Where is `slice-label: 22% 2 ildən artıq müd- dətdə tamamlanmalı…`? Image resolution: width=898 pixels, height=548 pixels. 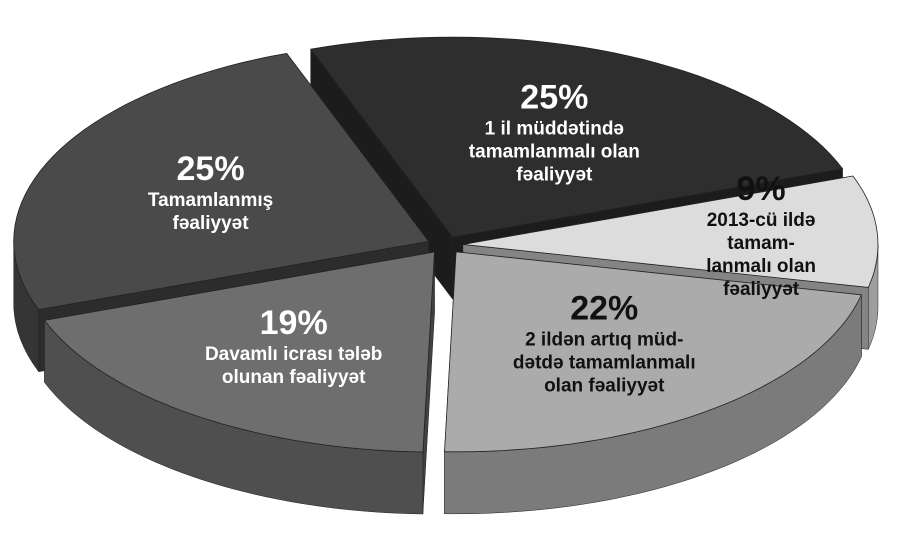 slice-label: 22% 2 ildən artıq müd- dətdə tamamlanmalı… is located at coordinates (604, 343).